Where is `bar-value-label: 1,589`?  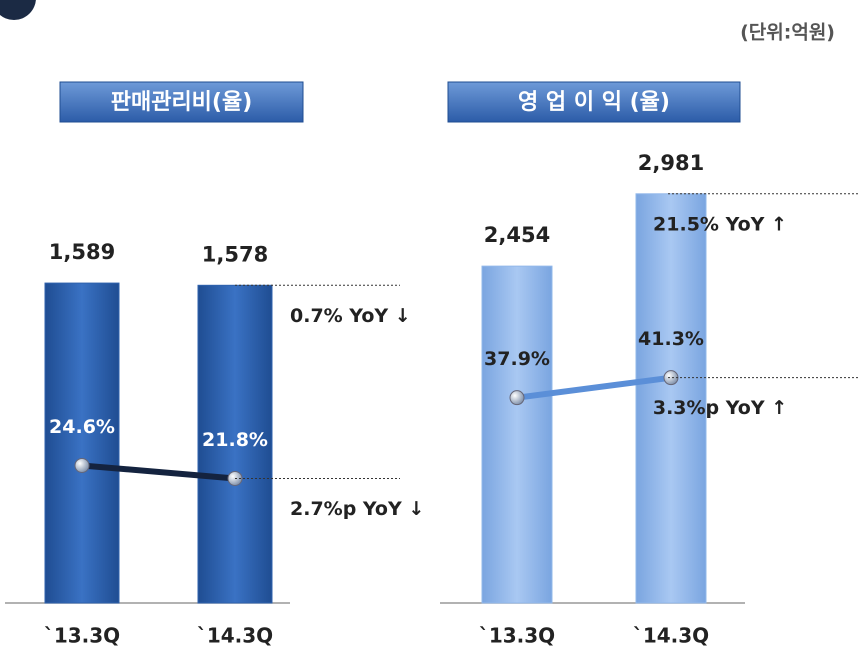
bar-value-label: 1,589 is located at coordinates (82, 252).